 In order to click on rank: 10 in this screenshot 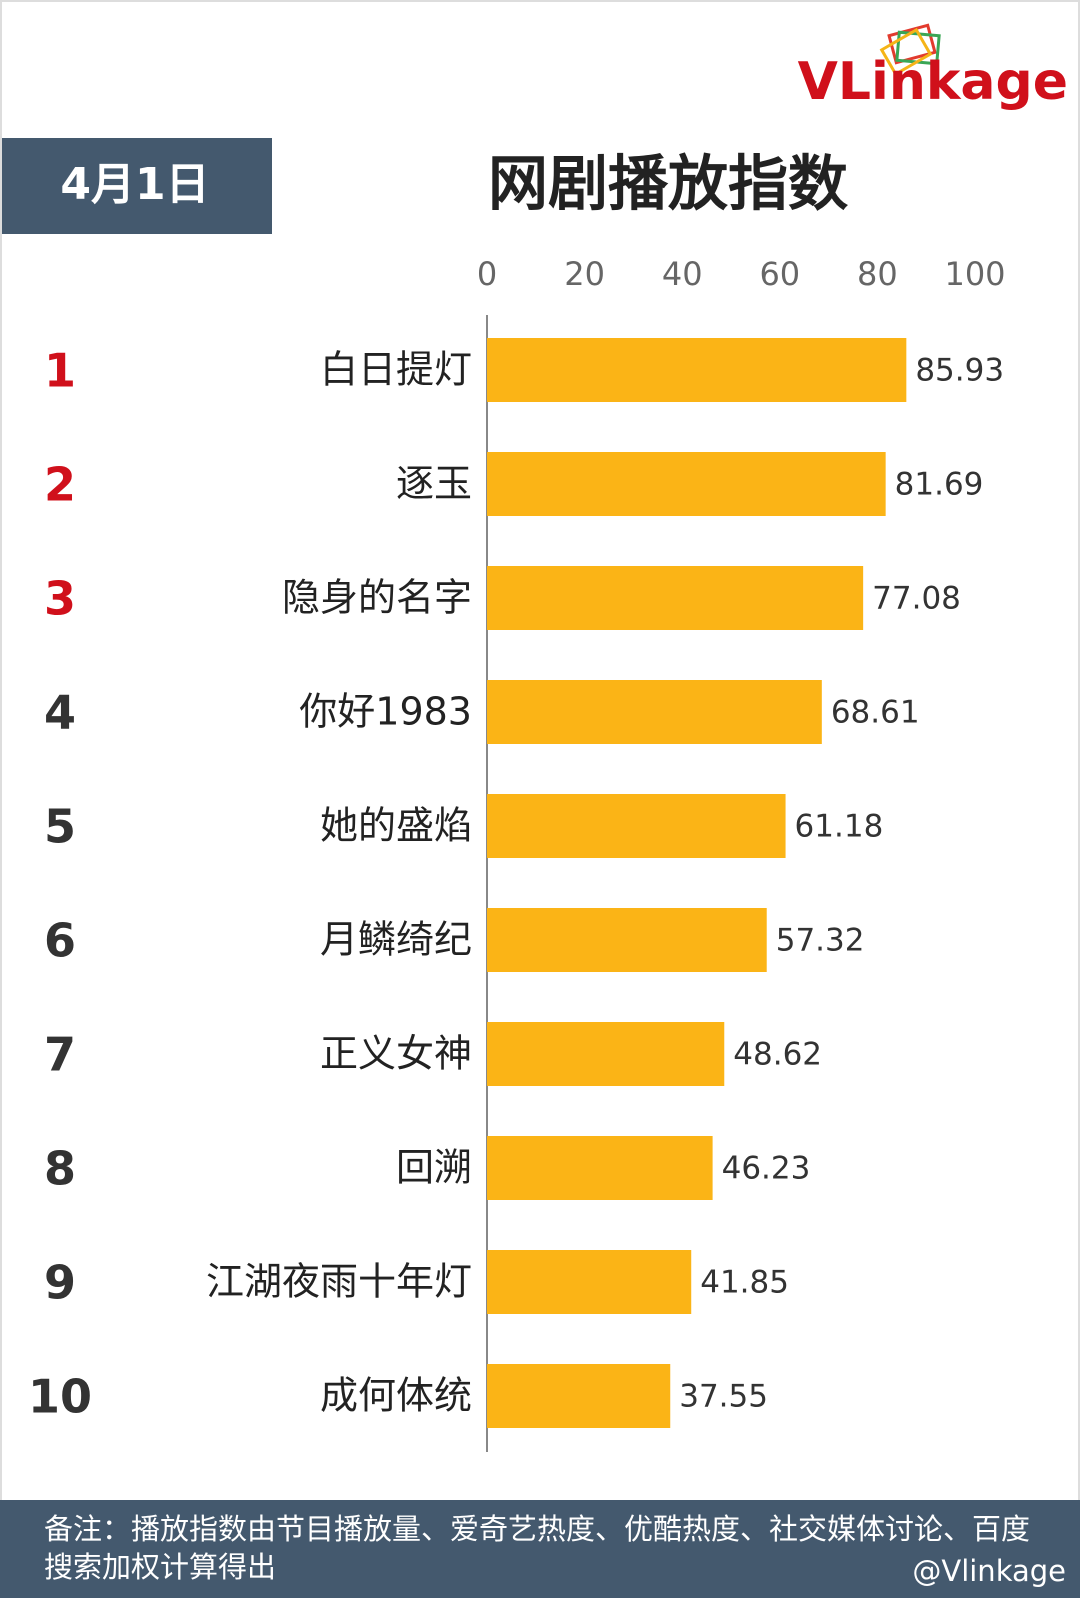, I will do `click(60, 1397)`.